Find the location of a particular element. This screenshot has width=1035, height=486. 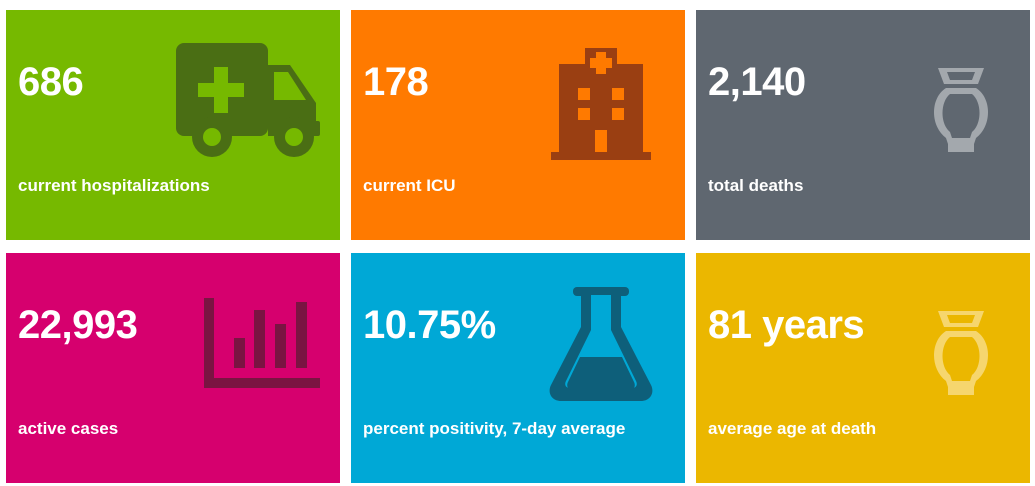

stat-value: 2,140 is located at coordinates (757, 82).